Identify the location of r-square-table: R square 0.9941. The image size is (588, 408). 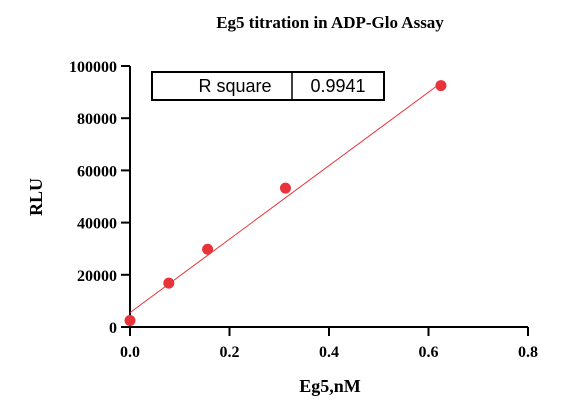
(268, 86).